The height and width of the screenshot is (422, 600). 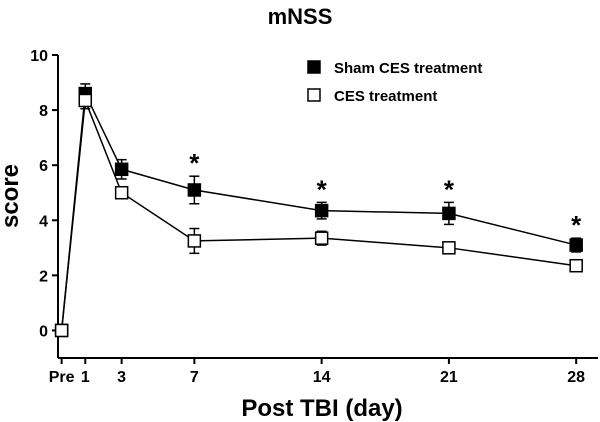 I want to click on y-tick-label: 0, so click(x=43, y=331).